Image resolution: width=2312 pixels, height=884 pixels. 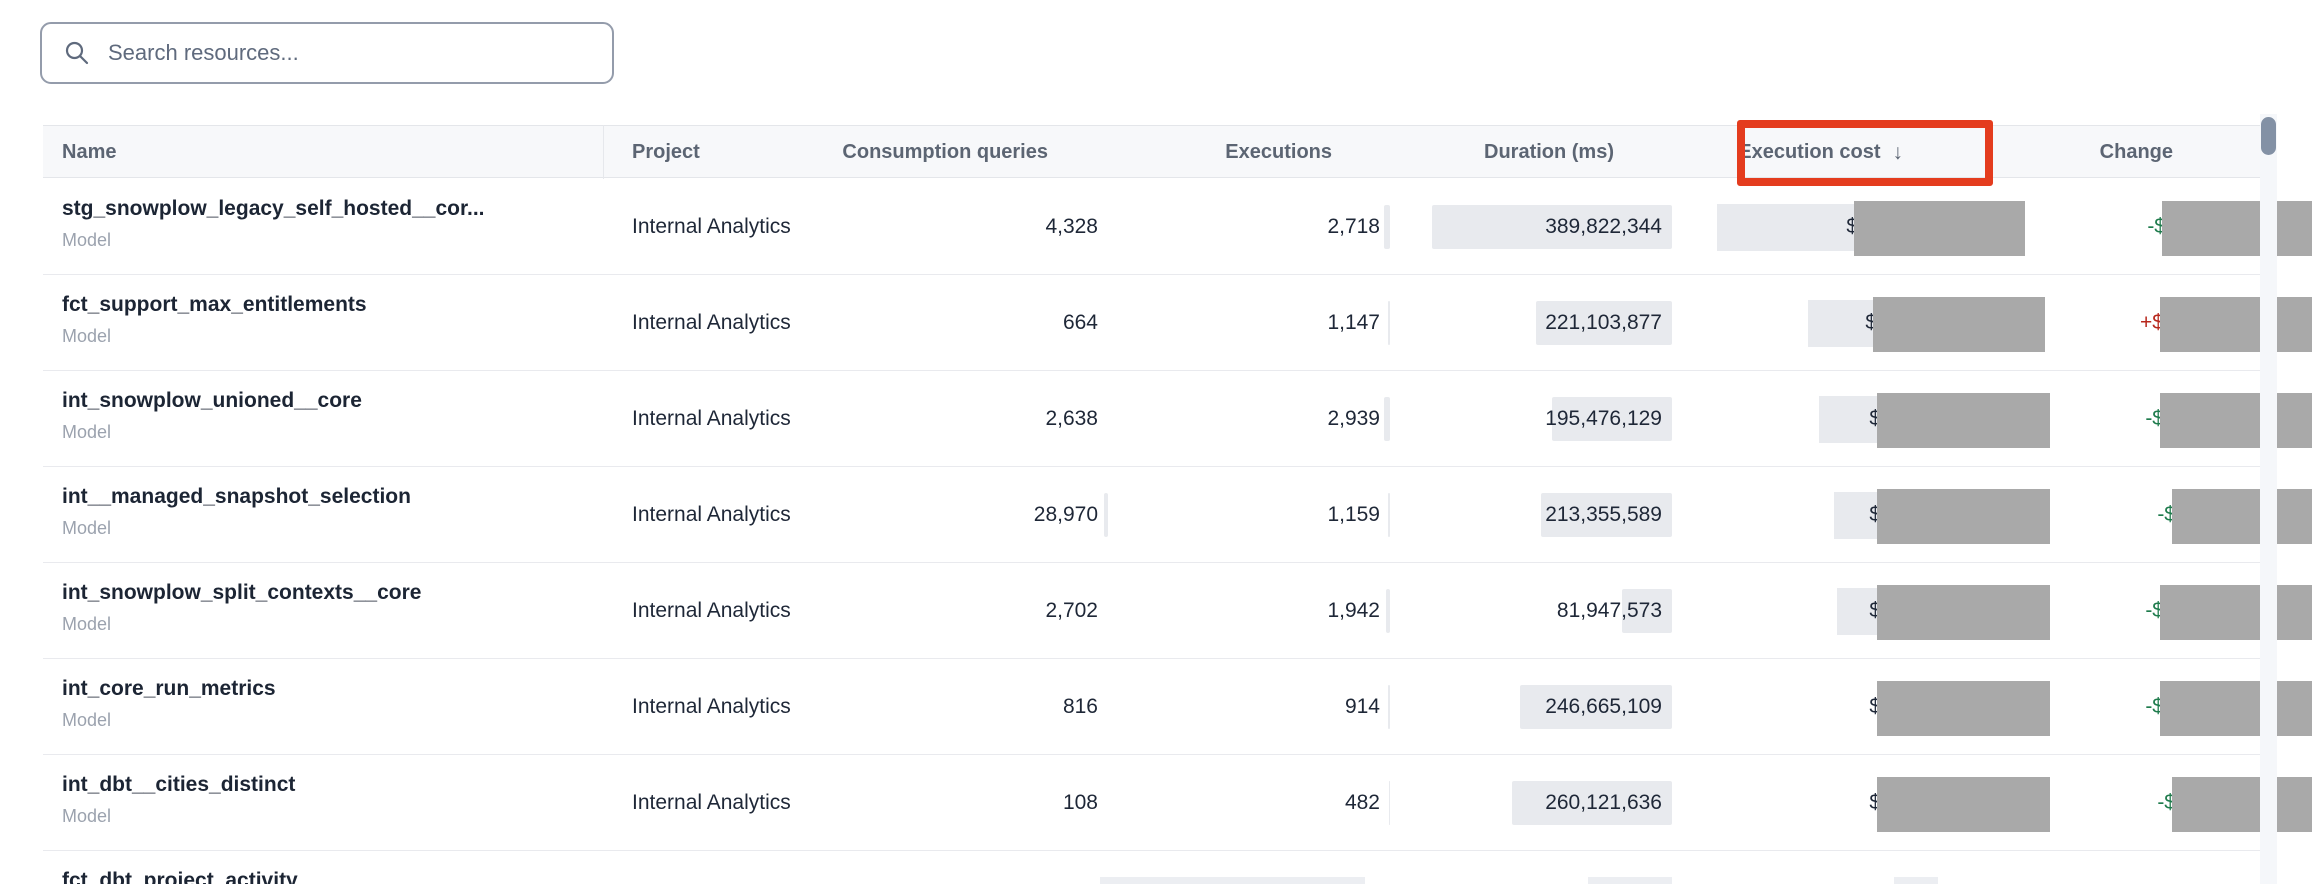 What do you see at coordinates (945, 152) in the screenshot?
I see `column-header-consumption-queries: Consumption queries` at bounding box center [945, 152].